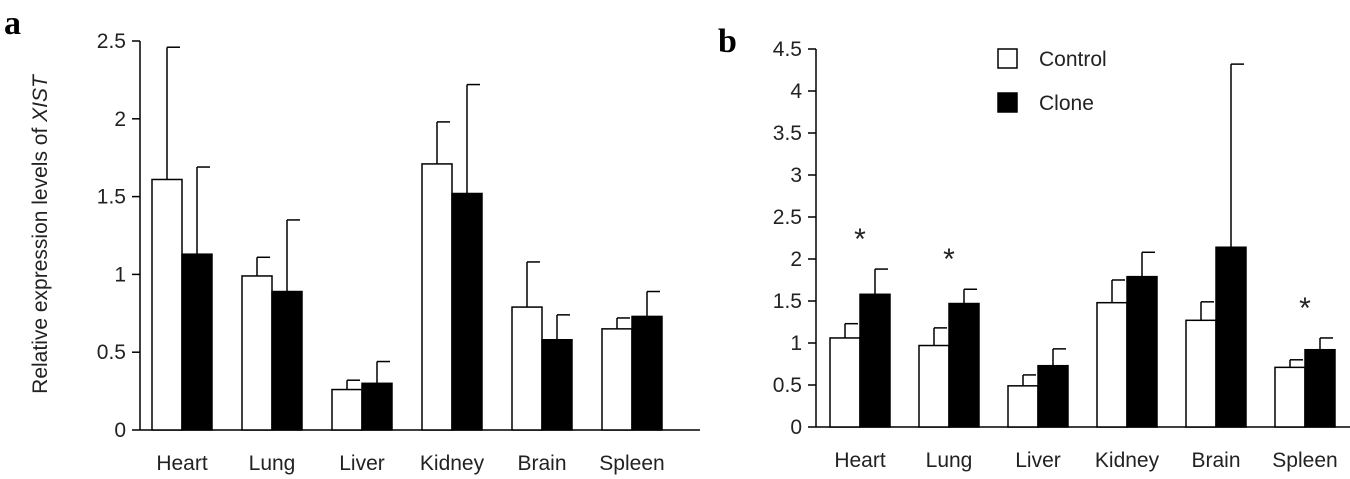 The height and width of the screenshot is (479, 1350). What do you see at coordinates (787, 133) in the screenshot?
I see `y-tick-label: 3.5` at bounding box center [787, 133].